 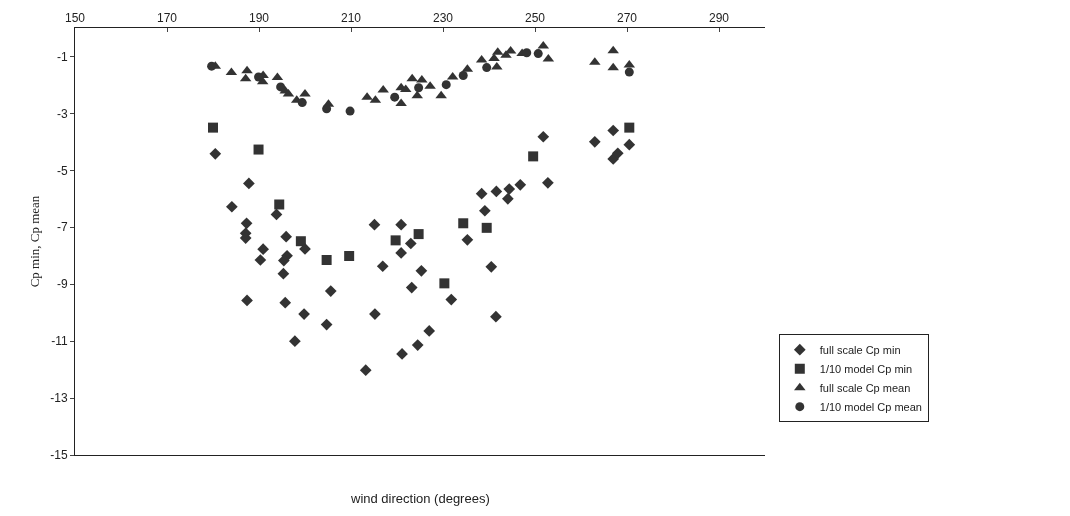 I want to click on y-tick-label: -3, so click(x=62, y=113).